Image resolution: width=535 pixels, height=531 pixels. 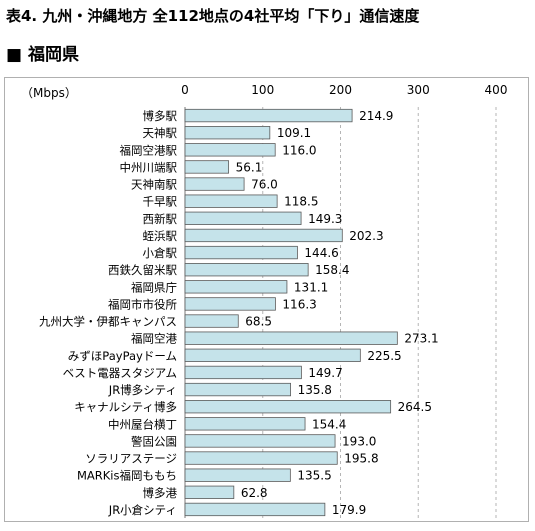 I want to click on value-label: 135.8, so click(x=315, y=390).